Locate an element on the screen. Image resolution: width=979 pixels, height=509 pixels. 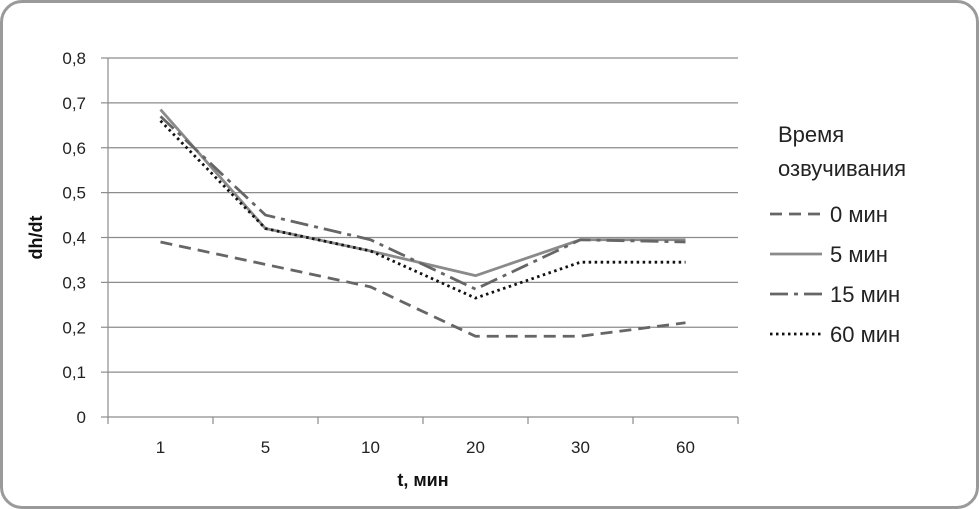
legend-label: 0 мин is located at coordinates (859, 214).